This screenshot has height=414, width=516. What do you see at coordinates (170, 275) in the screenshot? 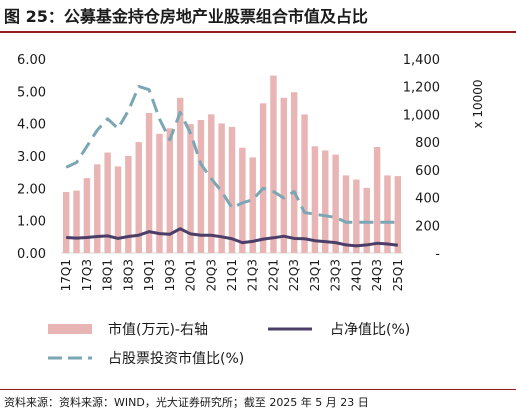
I see `x-axis-tick: 19Q3` at bounding box center [170, 275].